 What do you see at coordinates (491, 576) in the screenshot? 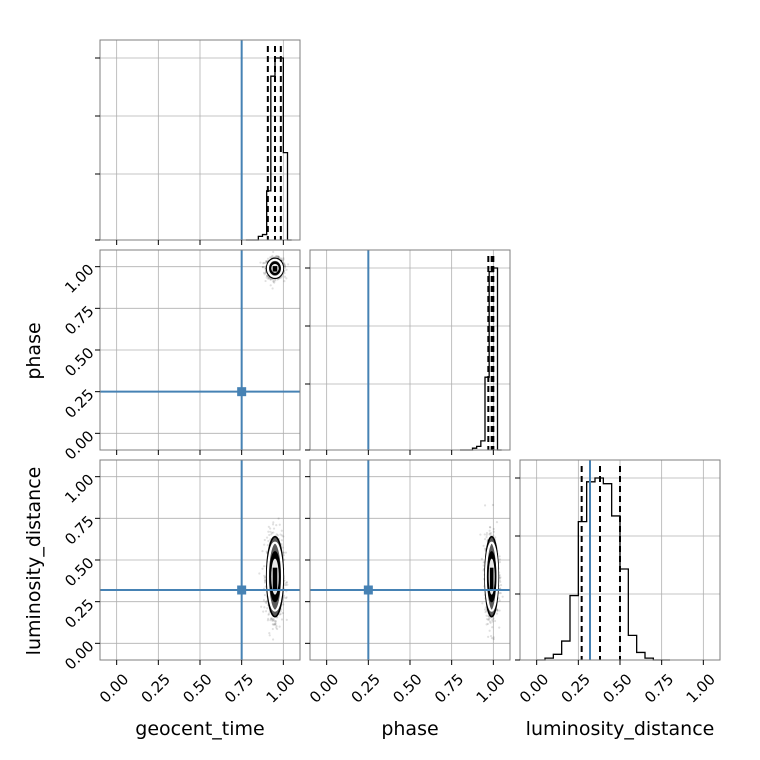
I see `contour-white-luminosity_distance-vs-phase` at bounding box center [491, 576].